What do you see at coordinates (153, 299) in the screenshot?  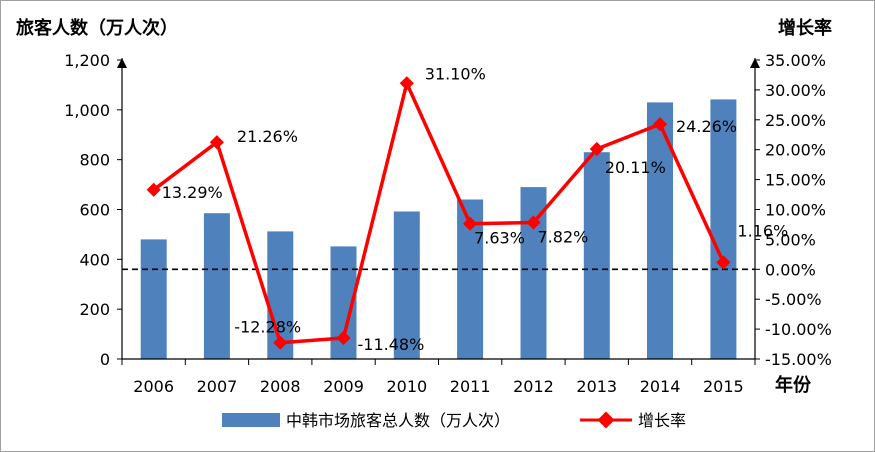 I see `bar-2006` at bounding box center [153, 299].